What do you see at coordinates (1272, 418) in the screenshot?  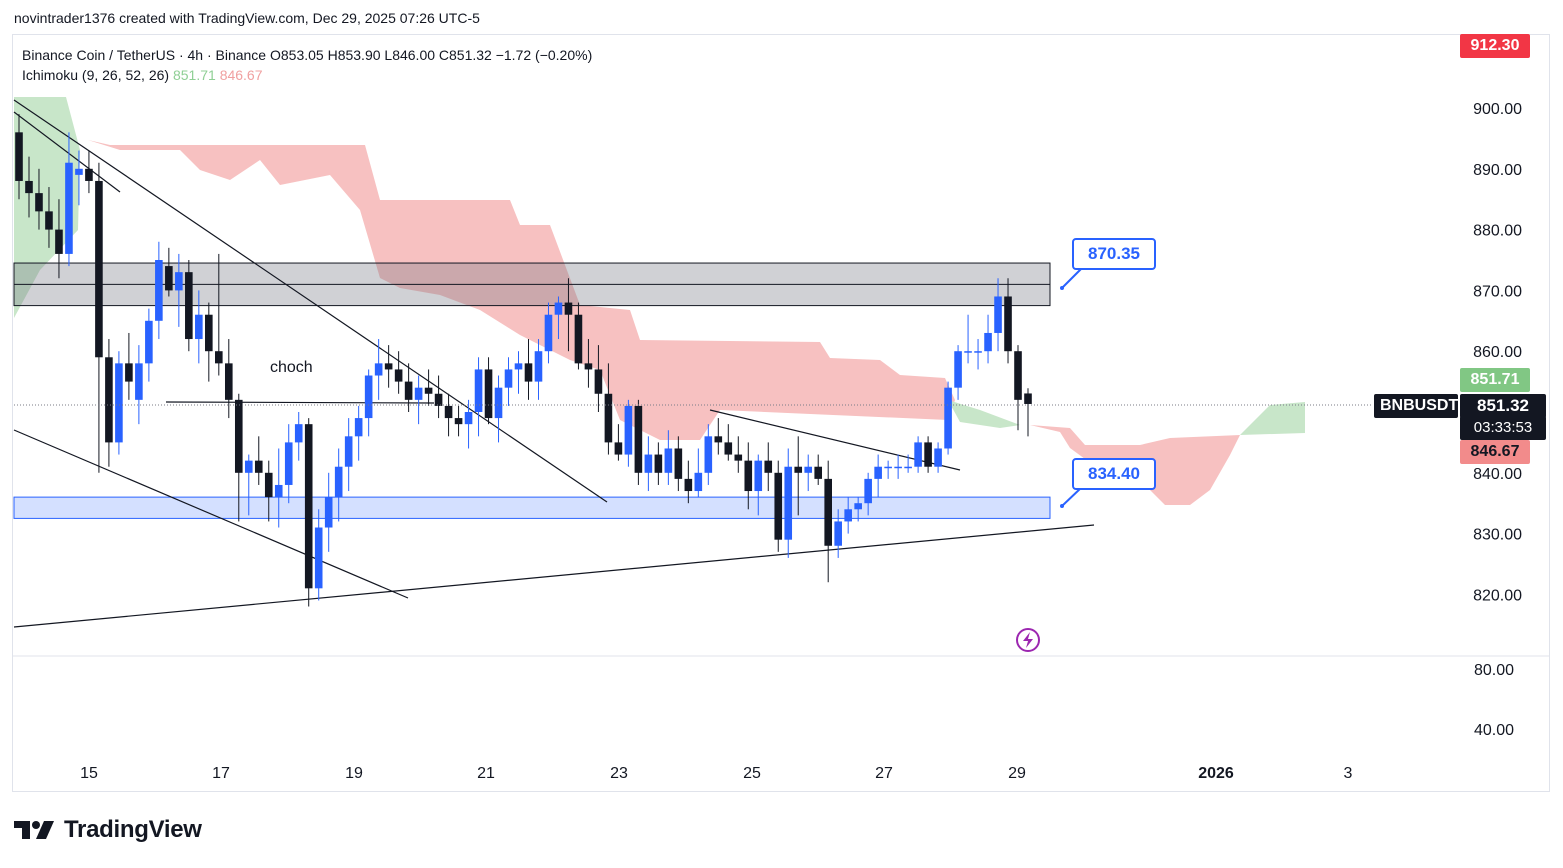 I see `cloud-green-future` at bounding box center [1272, 418].